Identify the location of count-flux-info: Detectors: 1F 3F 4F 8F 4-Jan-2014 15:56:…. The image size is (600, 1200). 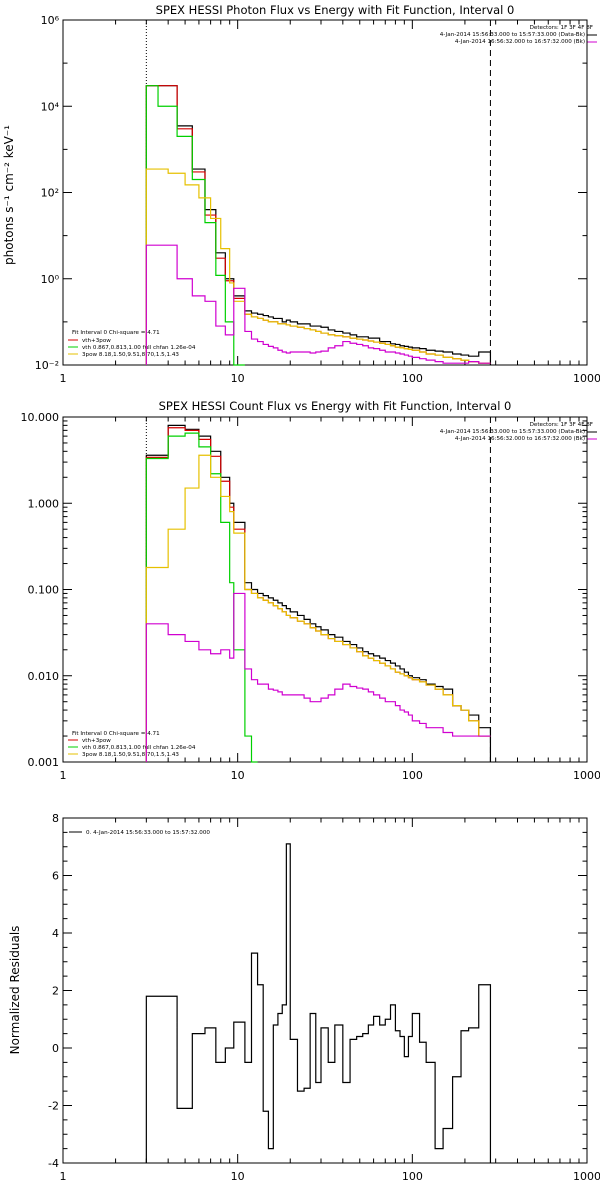
(518, 432).